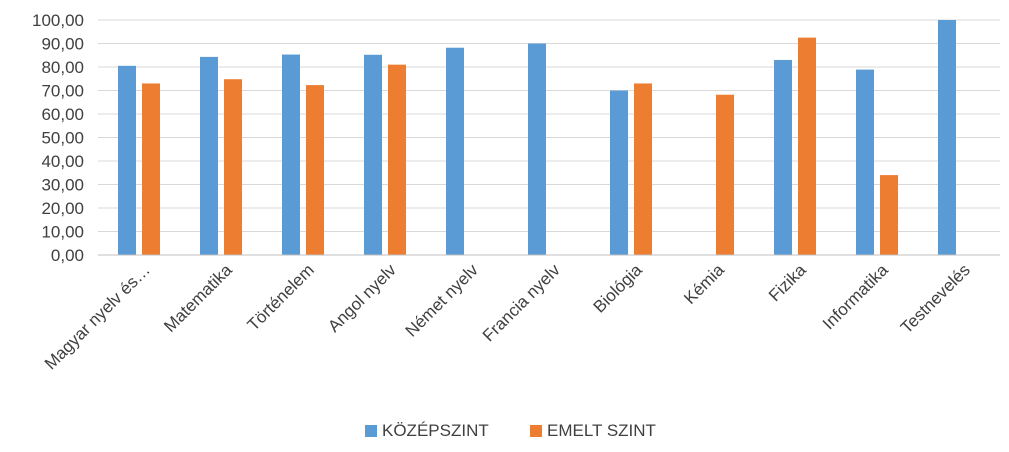 This screenshot has height=452, width=1009. I want to click on legend-entry: EMELT SZINT, so click(601, 430).